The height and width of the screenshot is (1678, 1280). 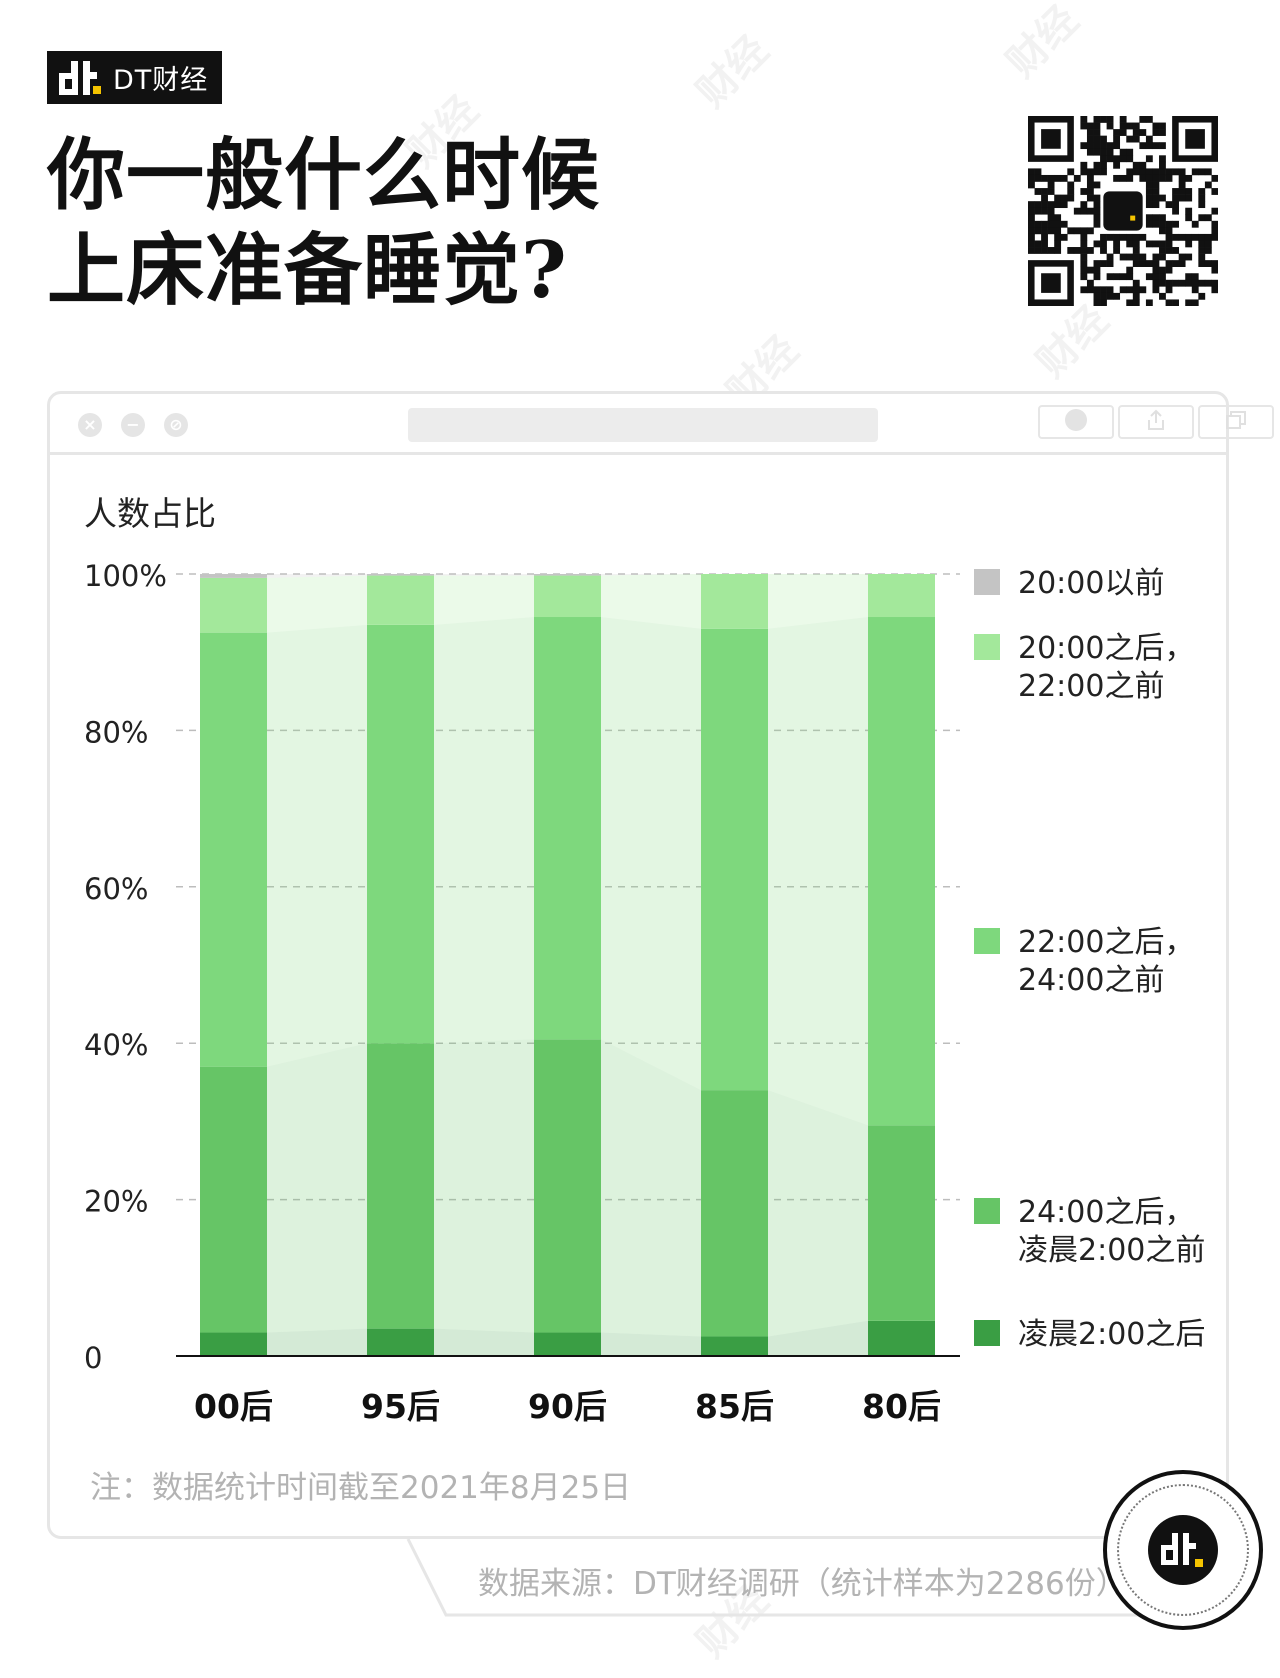 What do you see at coordinates (802, 1584) in the screenshot?
I see `data-source: 数据来源：DT财经调研（统计样本为2286份）` at bounding box center [802, 1584].